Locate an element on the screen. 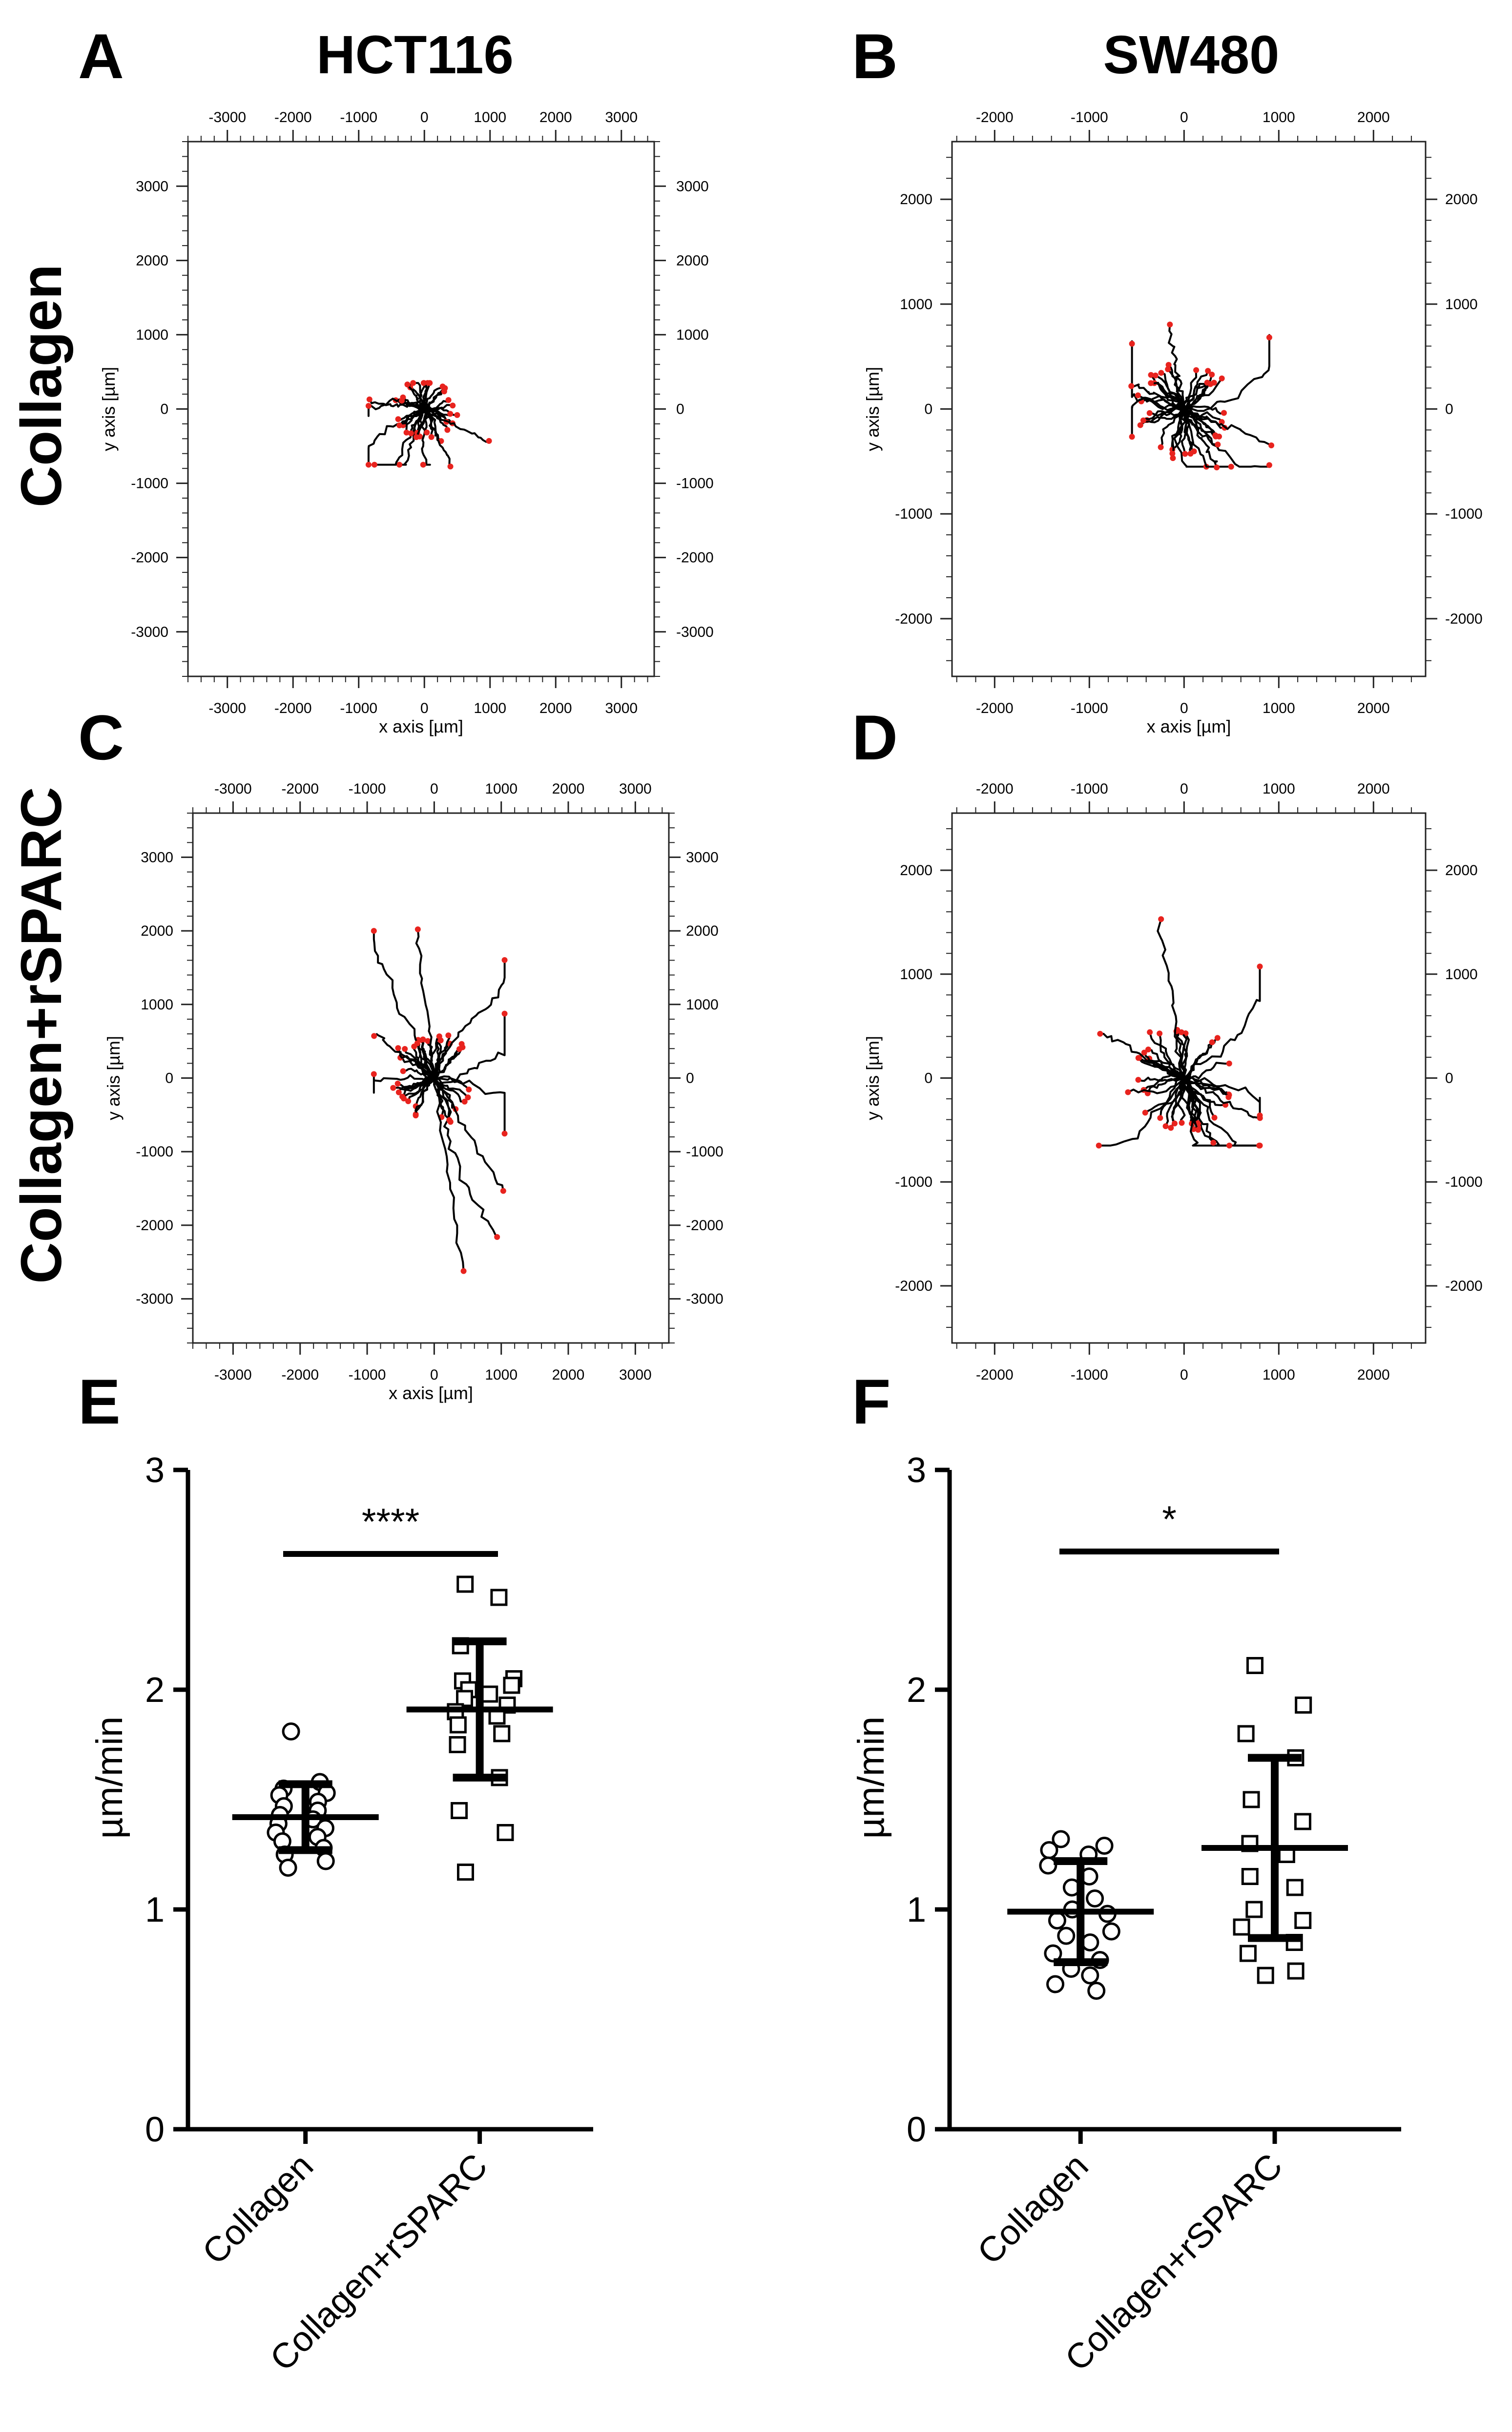 This screenshot has height=2432, width=1512. panel-letter-c: C is located at coordinates (101, 737).